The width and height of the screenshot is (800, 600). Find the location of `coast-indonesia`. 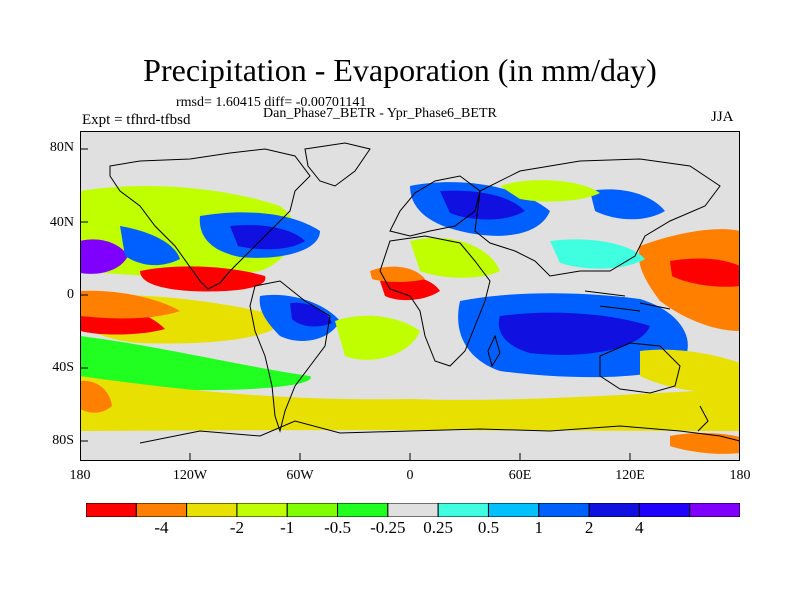

coast-indonesia is located at coordinates (627, 301).